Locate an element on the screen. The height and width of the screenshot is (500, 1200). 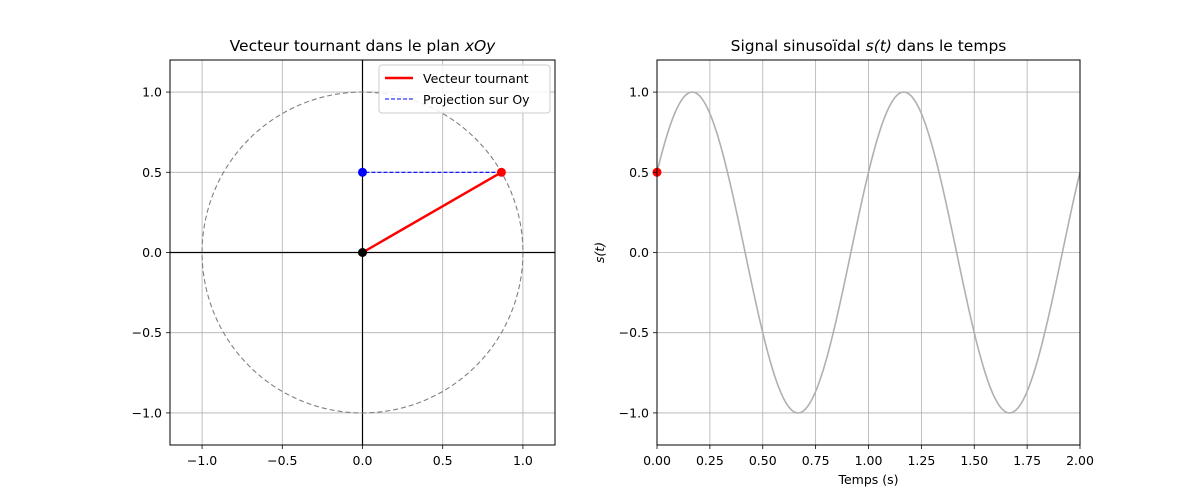
x-tick-label: 1.0 is located at coordinates (523, 460).